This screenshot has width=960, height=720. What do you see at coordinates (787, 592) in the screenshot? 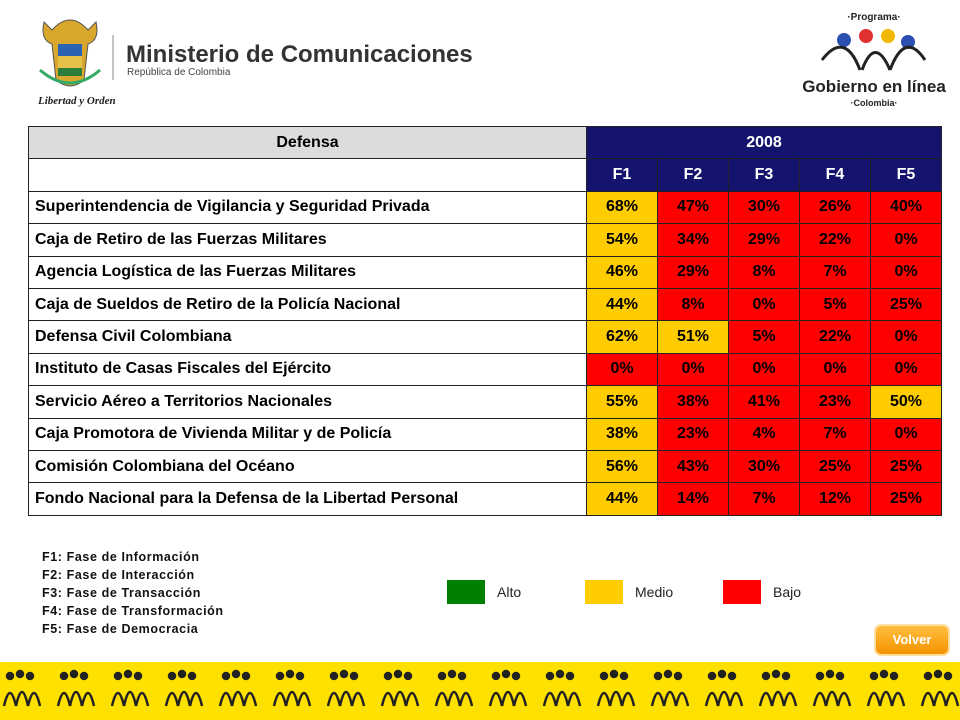
I see `legend-label: Bajo` at bounding box center [787, 592].